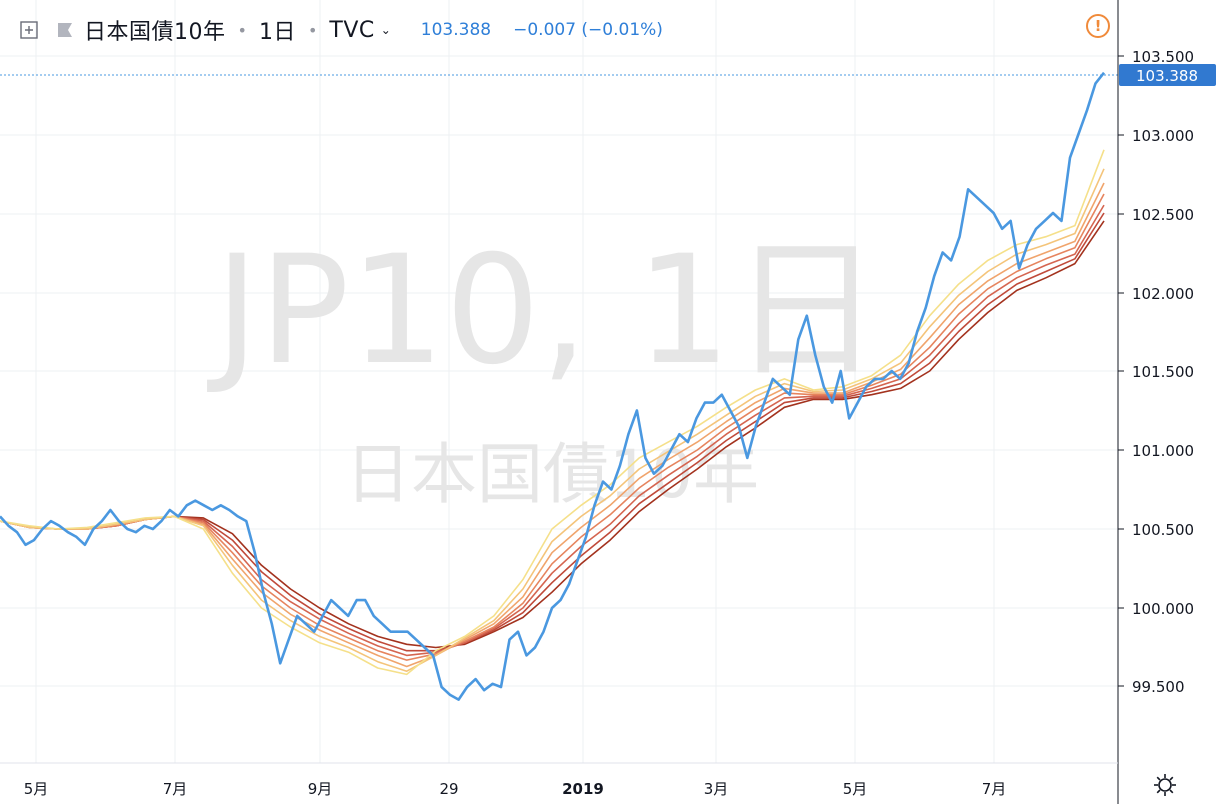 This screenshot has width=1220, height=804. What do you see at coordinates (1163, 451) in the screenshot?
I see `y-tick-label: 101.000` at bounding box center [1163, 451].